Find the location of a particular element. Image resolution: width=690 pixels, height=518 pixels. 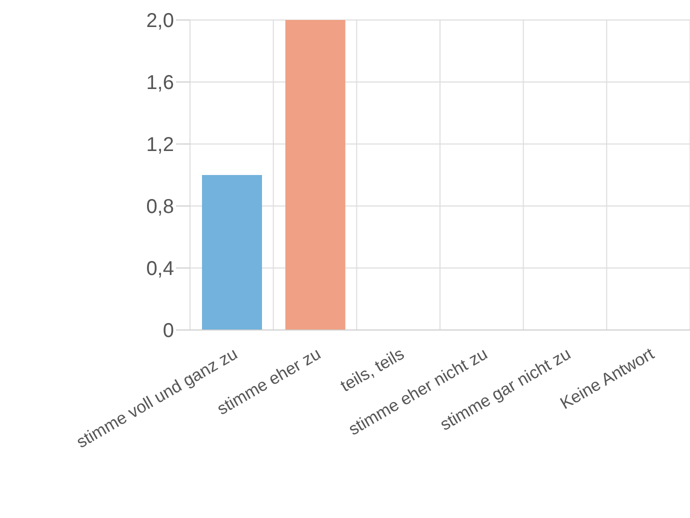

y-tick-label: 0,8 is located at coordinates (160, 207).